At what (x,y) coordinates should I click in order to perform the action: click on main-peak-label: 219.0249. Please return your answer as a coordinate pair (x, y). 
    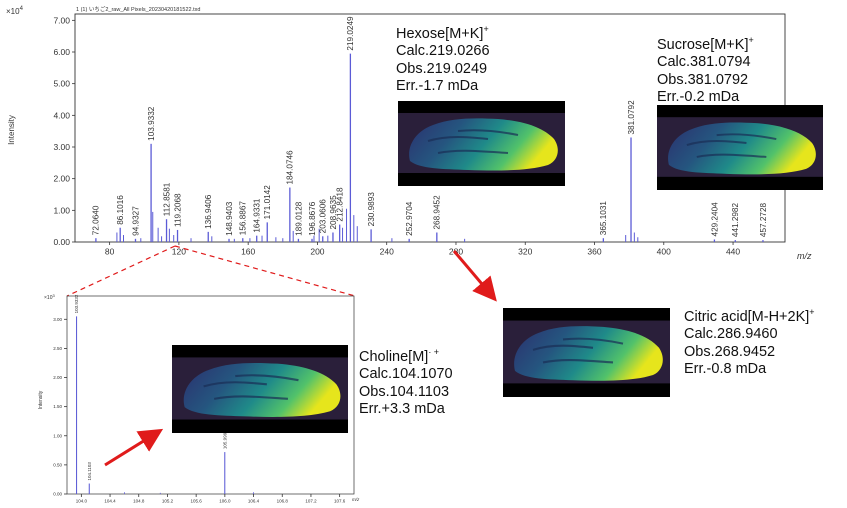
    Looking at the image, I should click on (350, 33).